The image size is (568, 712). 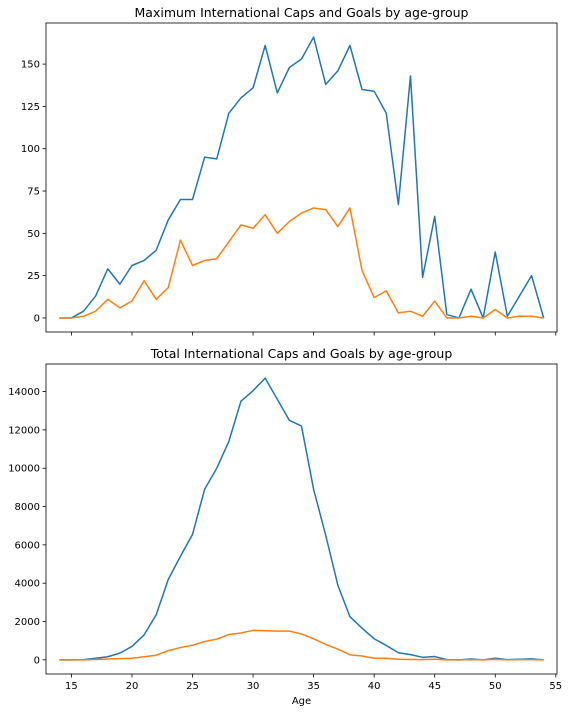 What do you see at coordinates (301, 701) in the screenshot?
I see `x-axis-label: Age` at bounding box center [301, 701].